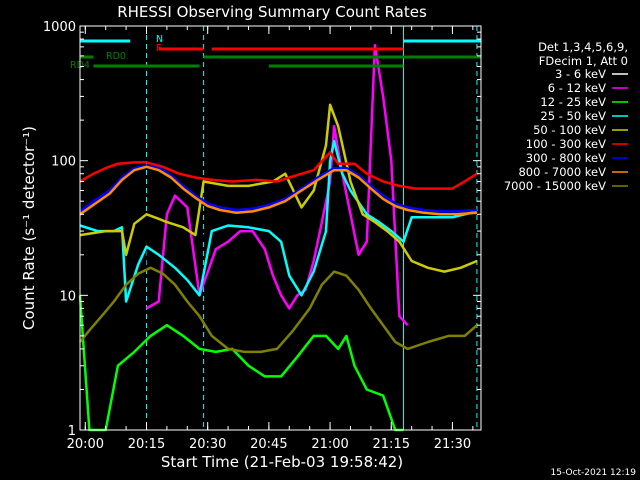  Describe the element at coordinates (72, 431) in the screenshot. I see `y-tick-label-0: 1` at that location.